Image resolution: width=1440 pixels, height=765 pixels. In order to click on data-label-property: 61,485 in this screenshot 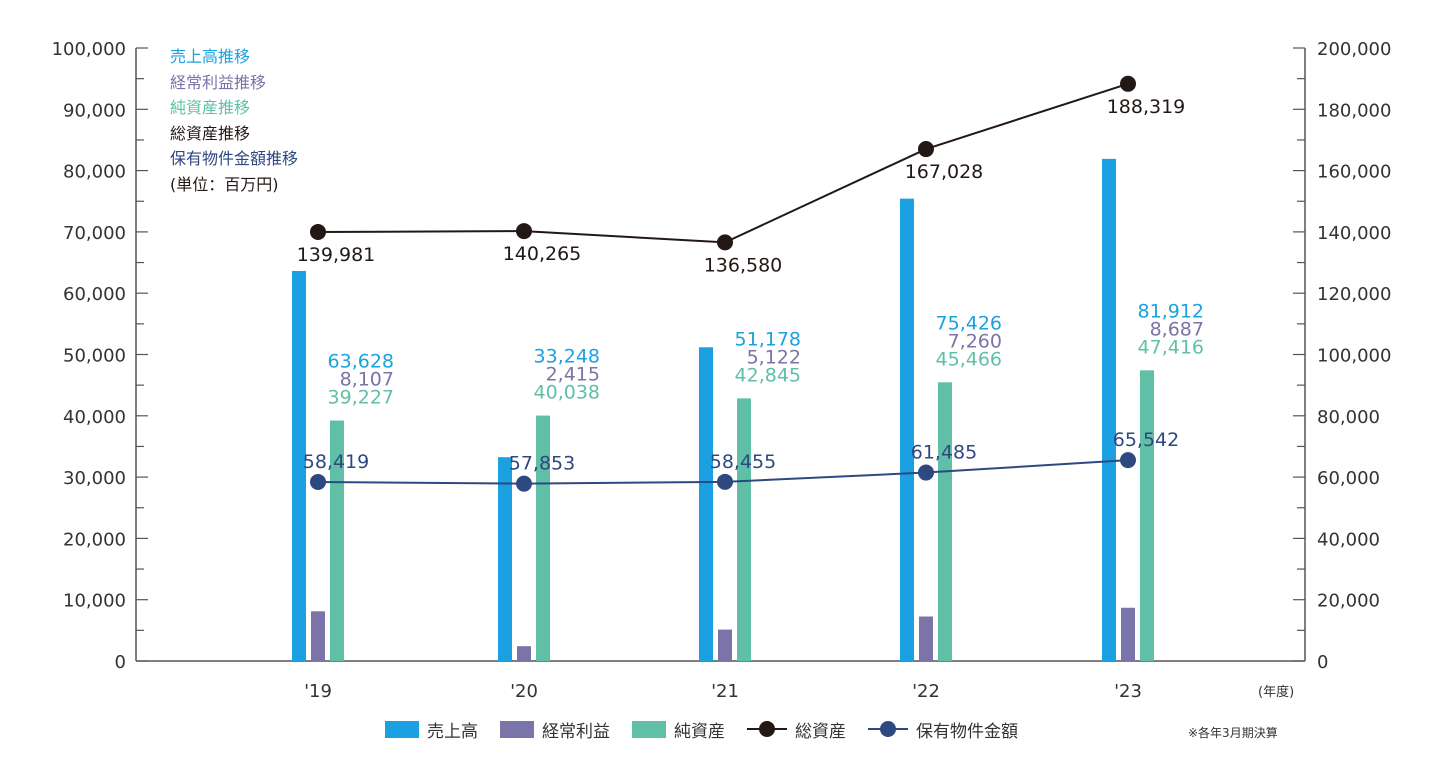, I will do `click(944, 453)`.